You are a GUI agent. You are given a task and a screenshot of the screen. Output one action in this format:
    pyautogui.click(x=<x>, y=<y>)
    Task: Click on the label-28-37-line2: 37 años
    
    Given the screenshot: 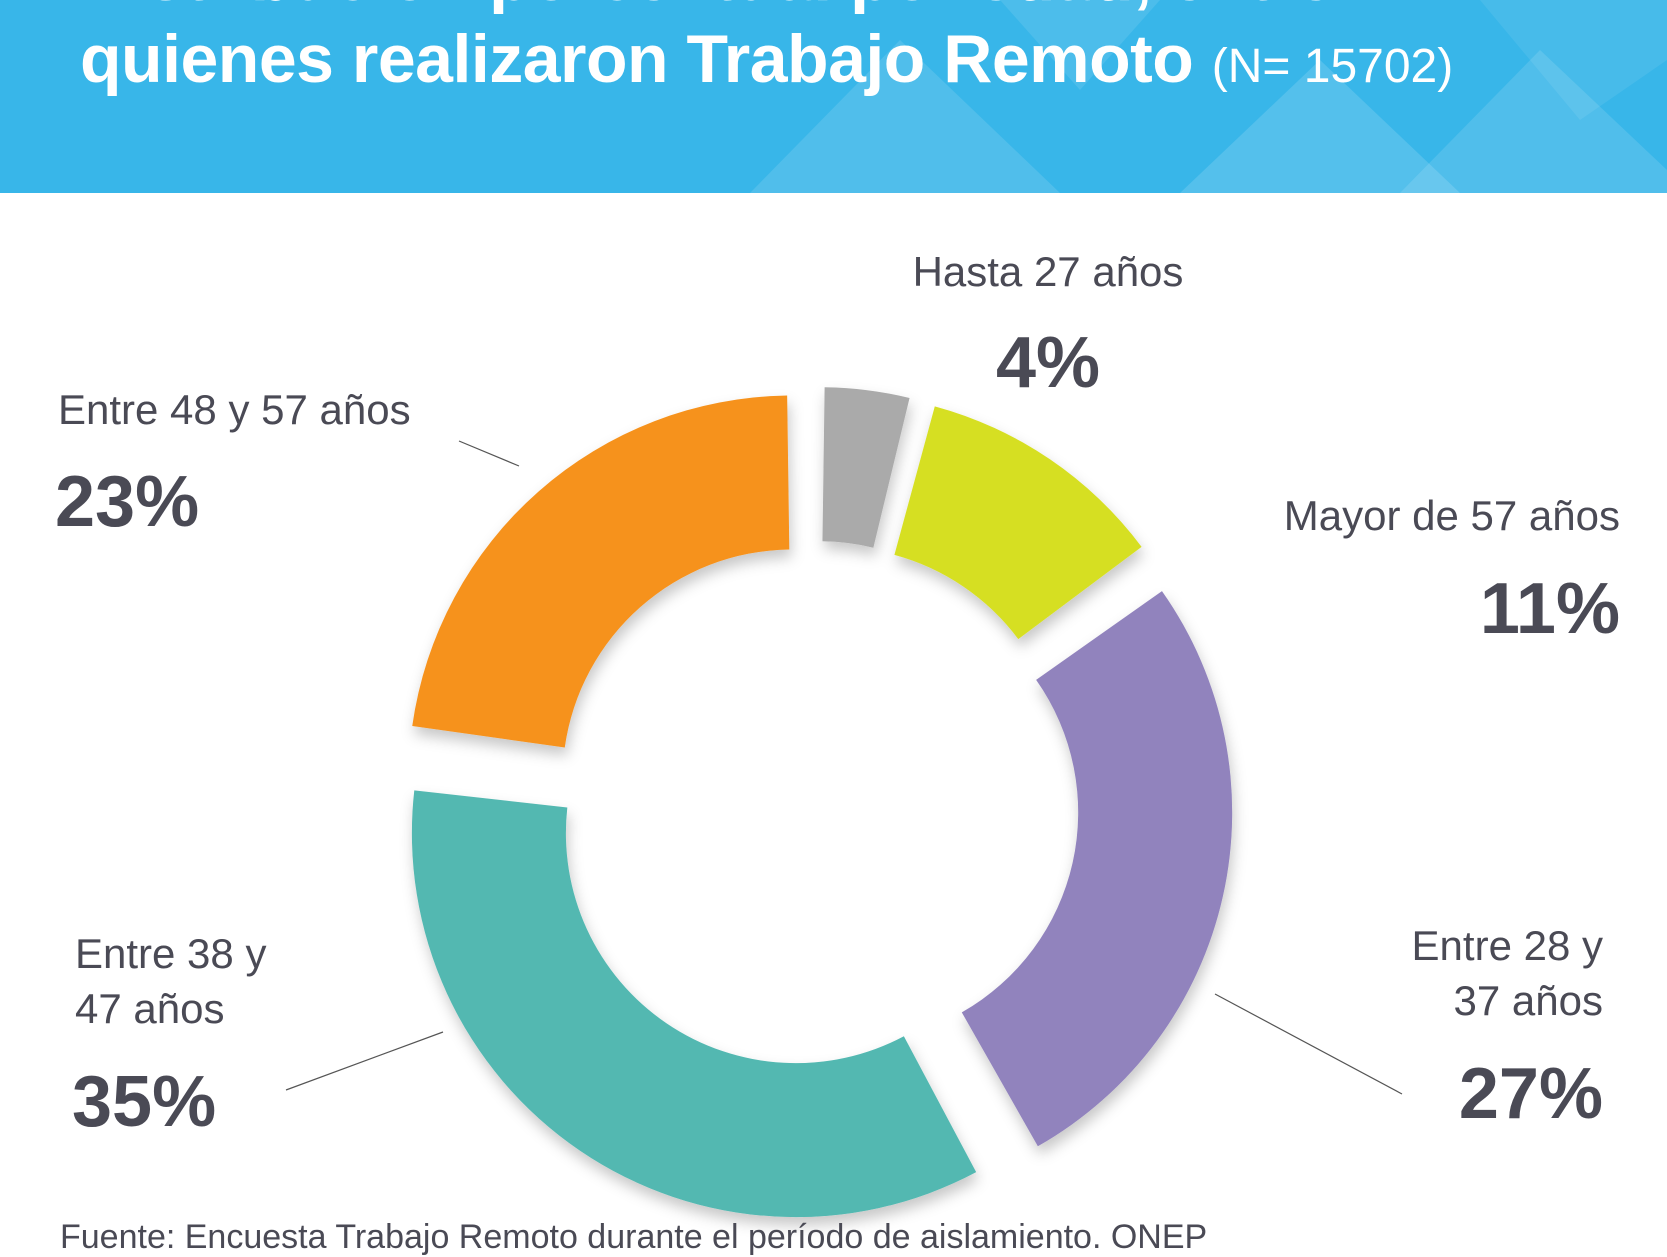 What is the action you would take?
    pyautogui.click(x=1528, y=1000)
    